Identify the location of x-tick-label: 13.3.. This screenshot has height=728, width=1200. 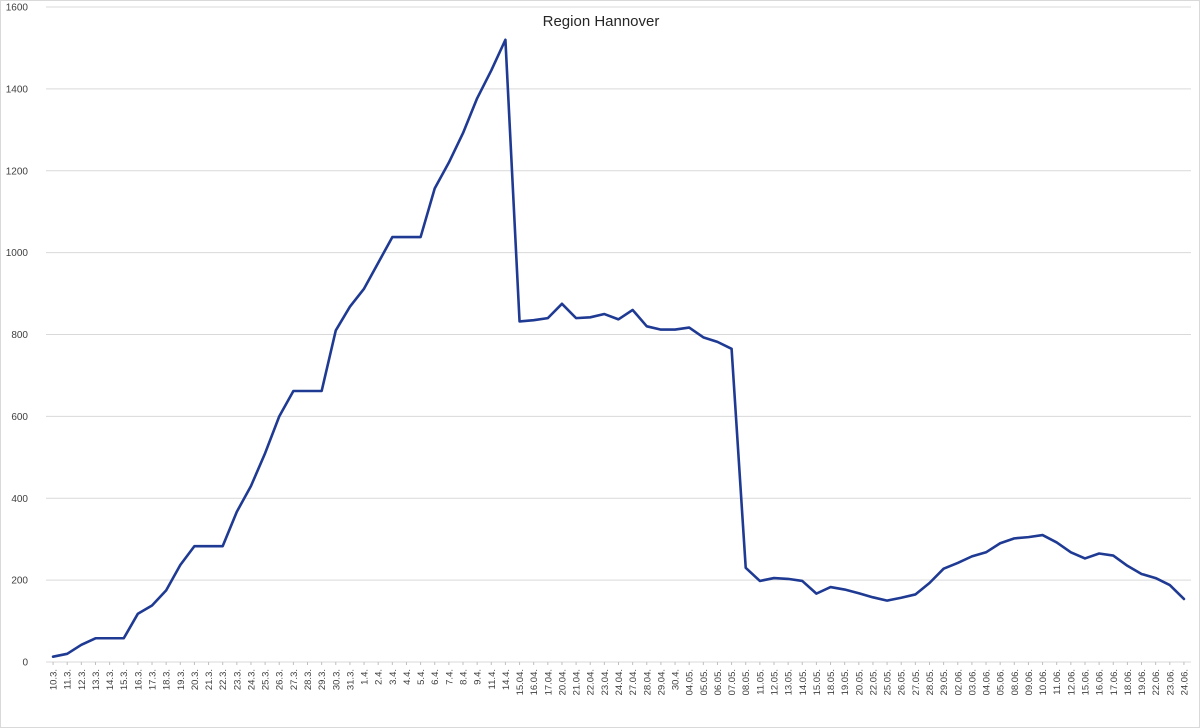
(96, 679).